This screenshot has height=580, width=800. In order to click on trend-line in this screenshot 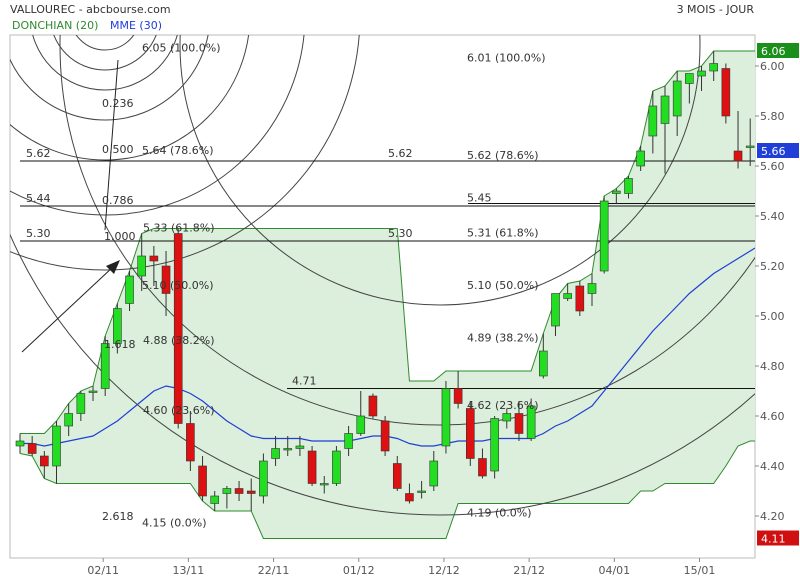, I will do `click(111, 145)`.